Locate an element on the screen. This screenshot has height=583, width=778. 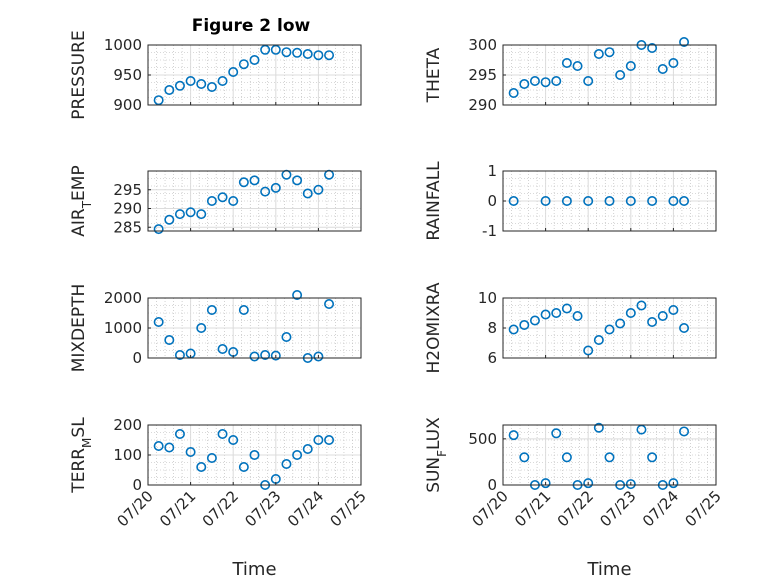
y-tick-label: -1 is located at coordinates (489, 231).